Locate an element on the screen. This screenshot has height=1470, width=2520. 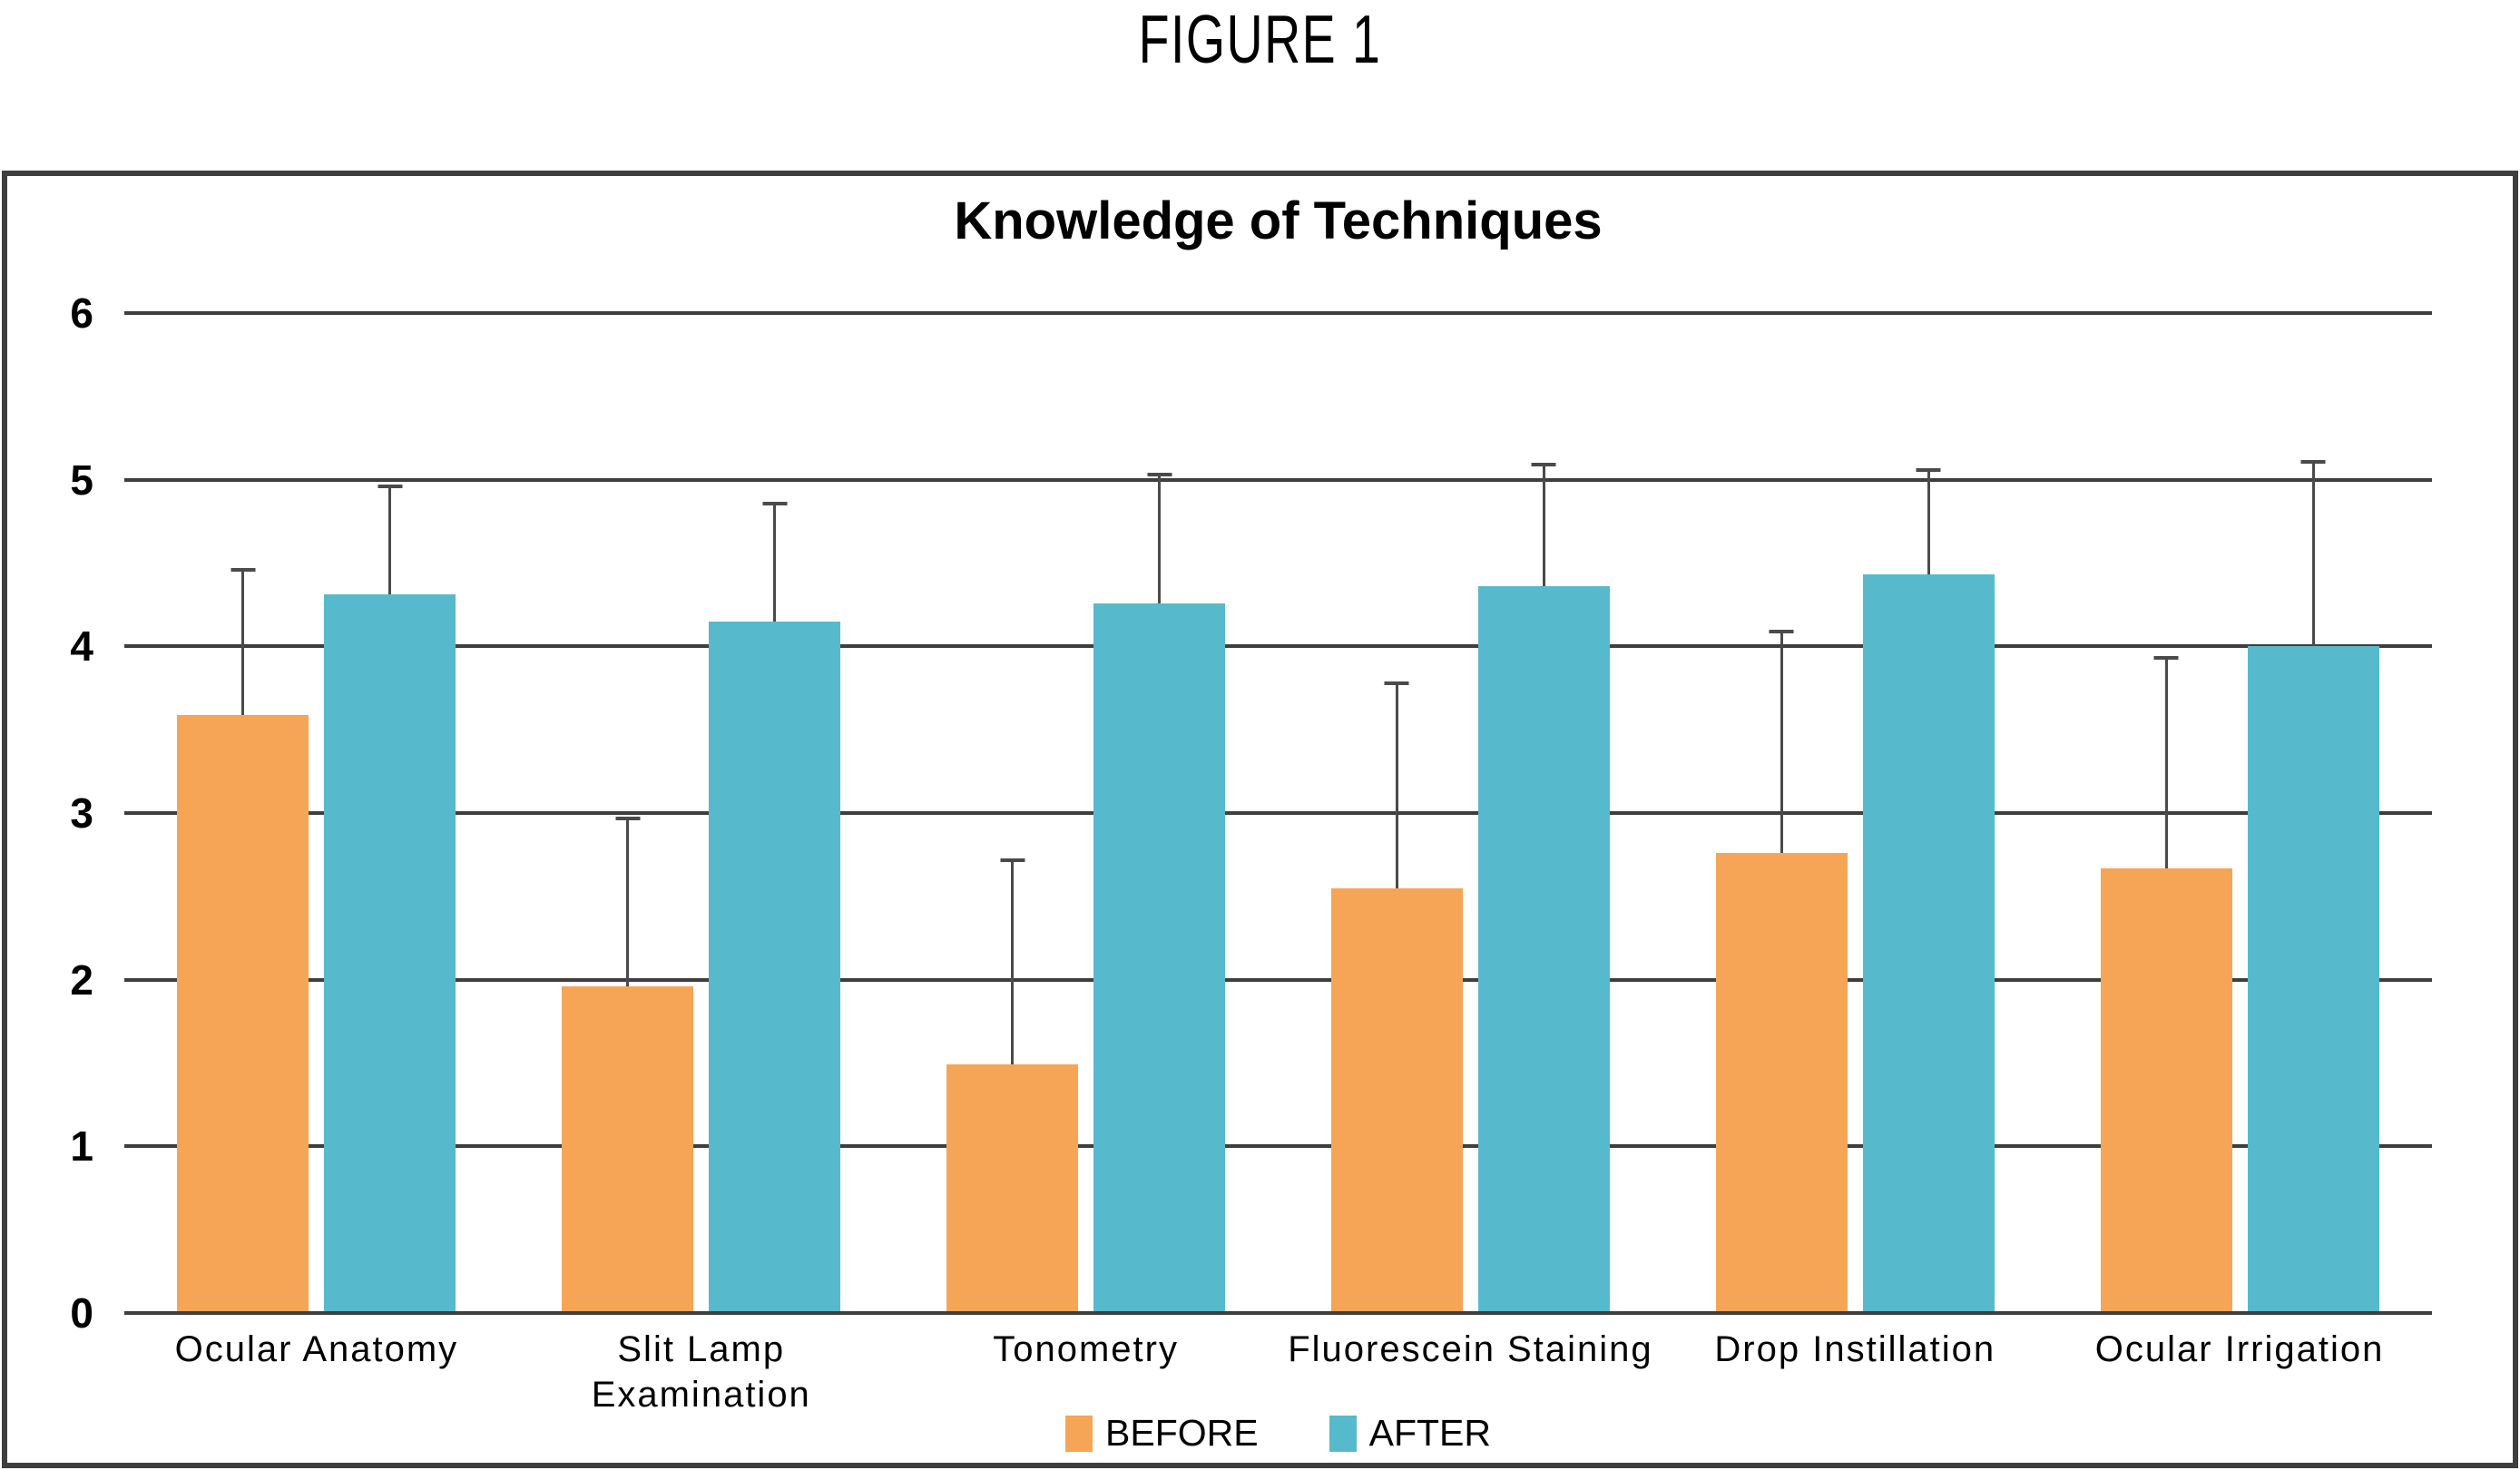
x-axis-line is located at coordinates (1278, 1313).